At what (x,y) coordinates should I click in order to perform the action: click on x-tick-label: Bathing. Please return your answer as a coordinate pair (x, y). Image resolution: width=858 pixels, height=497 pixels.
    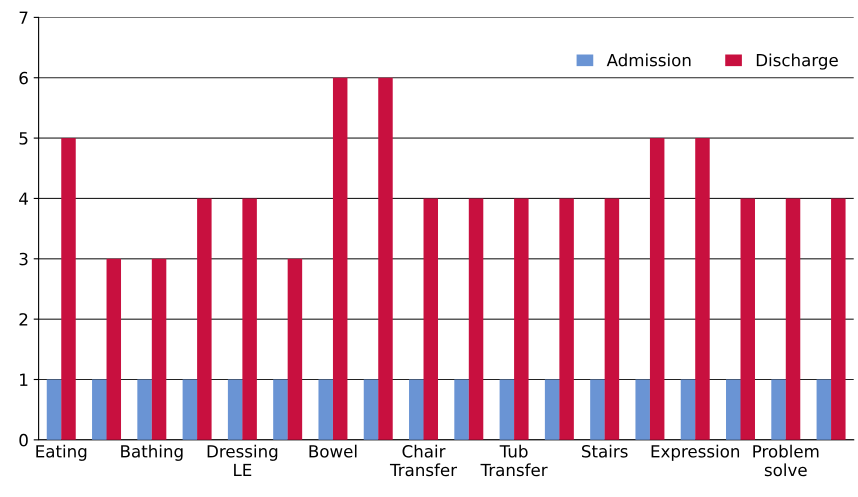
    Looking at the image, I should click on (152, 452).